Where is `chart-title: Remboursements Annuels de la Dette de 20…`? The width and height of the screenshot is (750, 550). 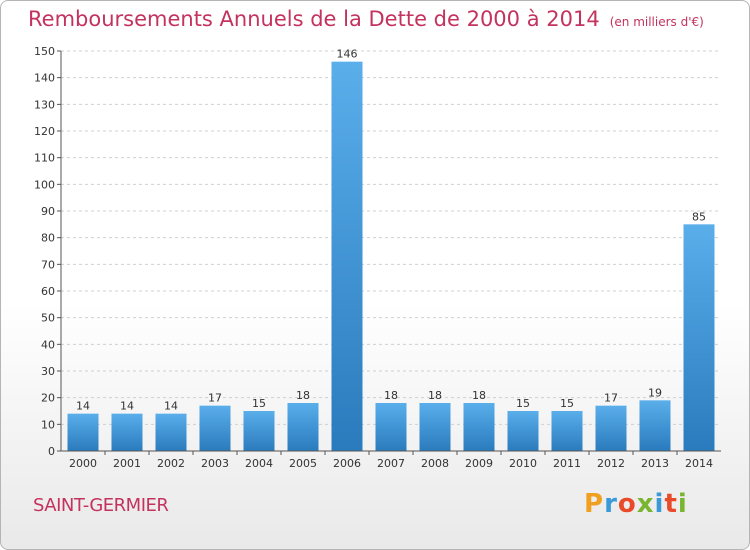 chart-title: Remboursements Annuels de la Dette de 20… is located at coordinates (366, 19).